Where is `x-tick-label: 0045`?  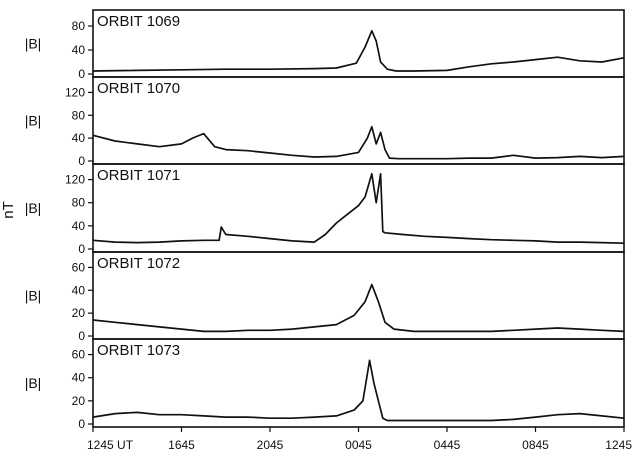 x-tick-label: 0045 is located at coordinates (358, 445).